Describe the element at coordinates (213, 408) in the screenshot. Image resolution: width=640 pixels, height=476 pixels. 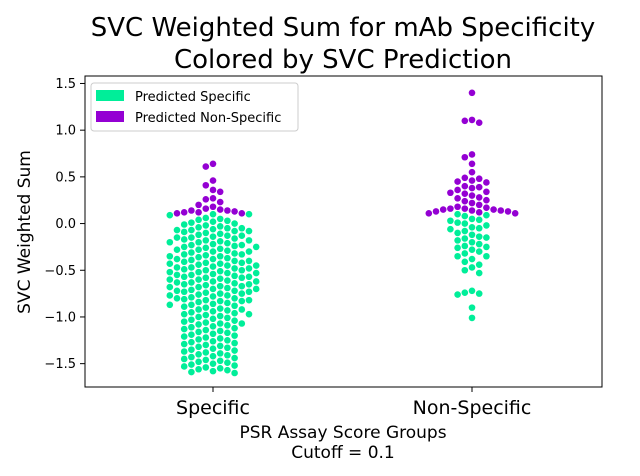
I see `x-category-label: Specific` at that location.